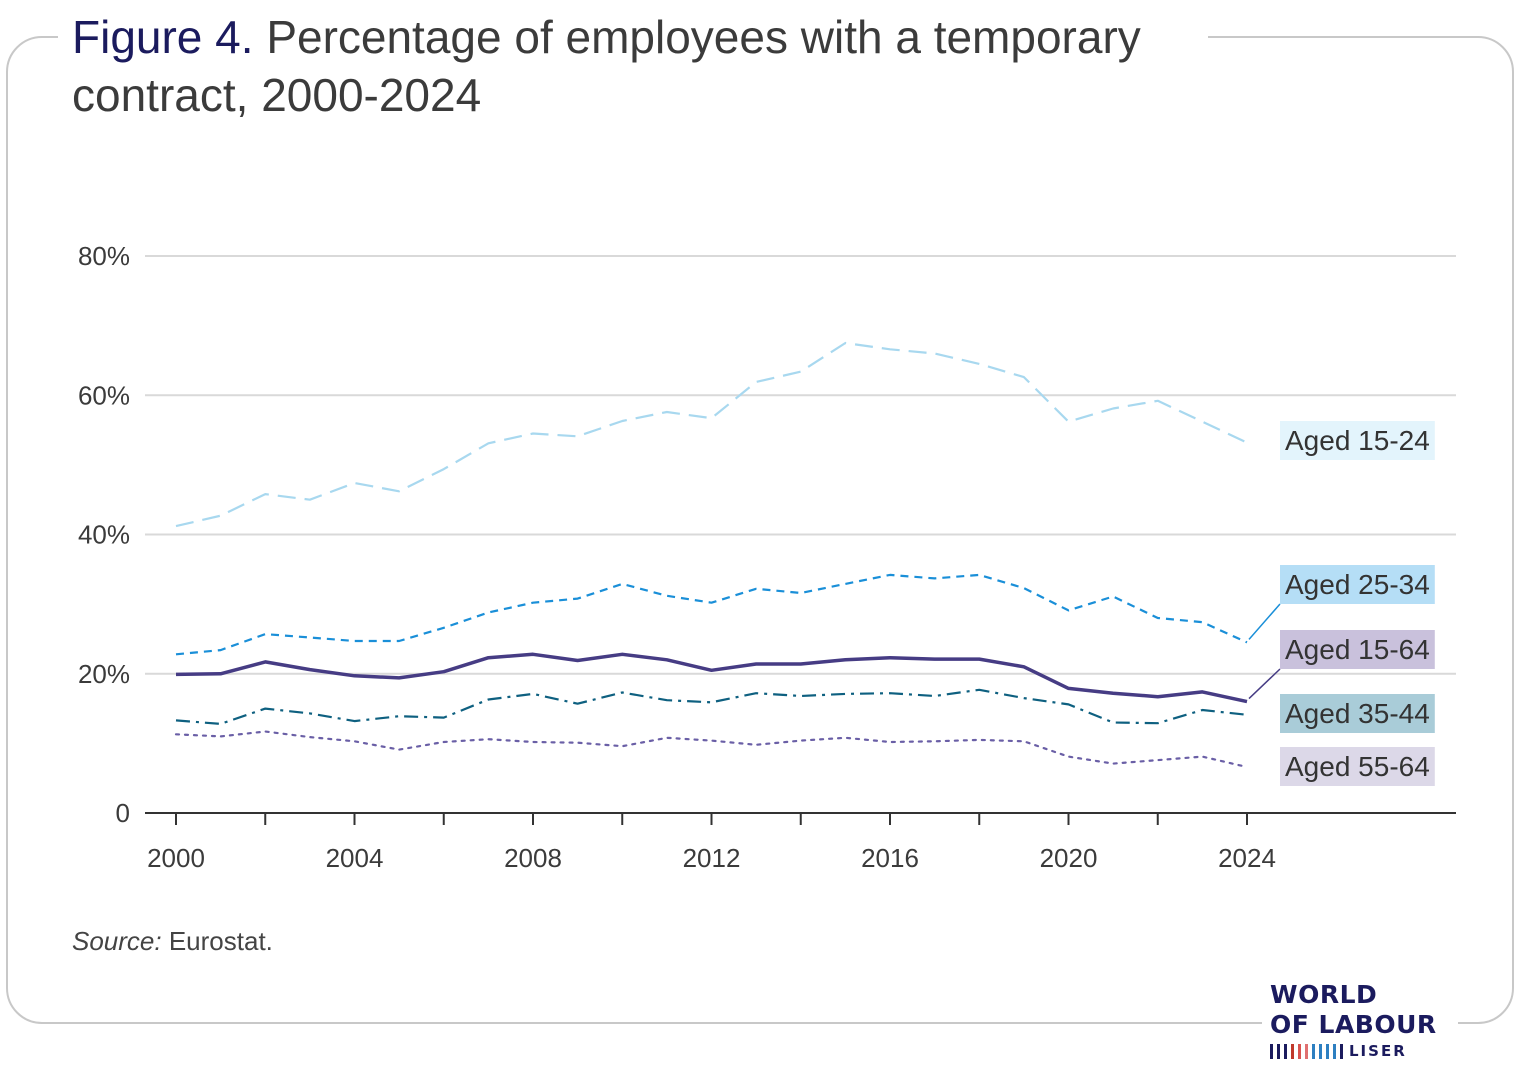  I want to click on source-label: Source:, so click(117, 941).